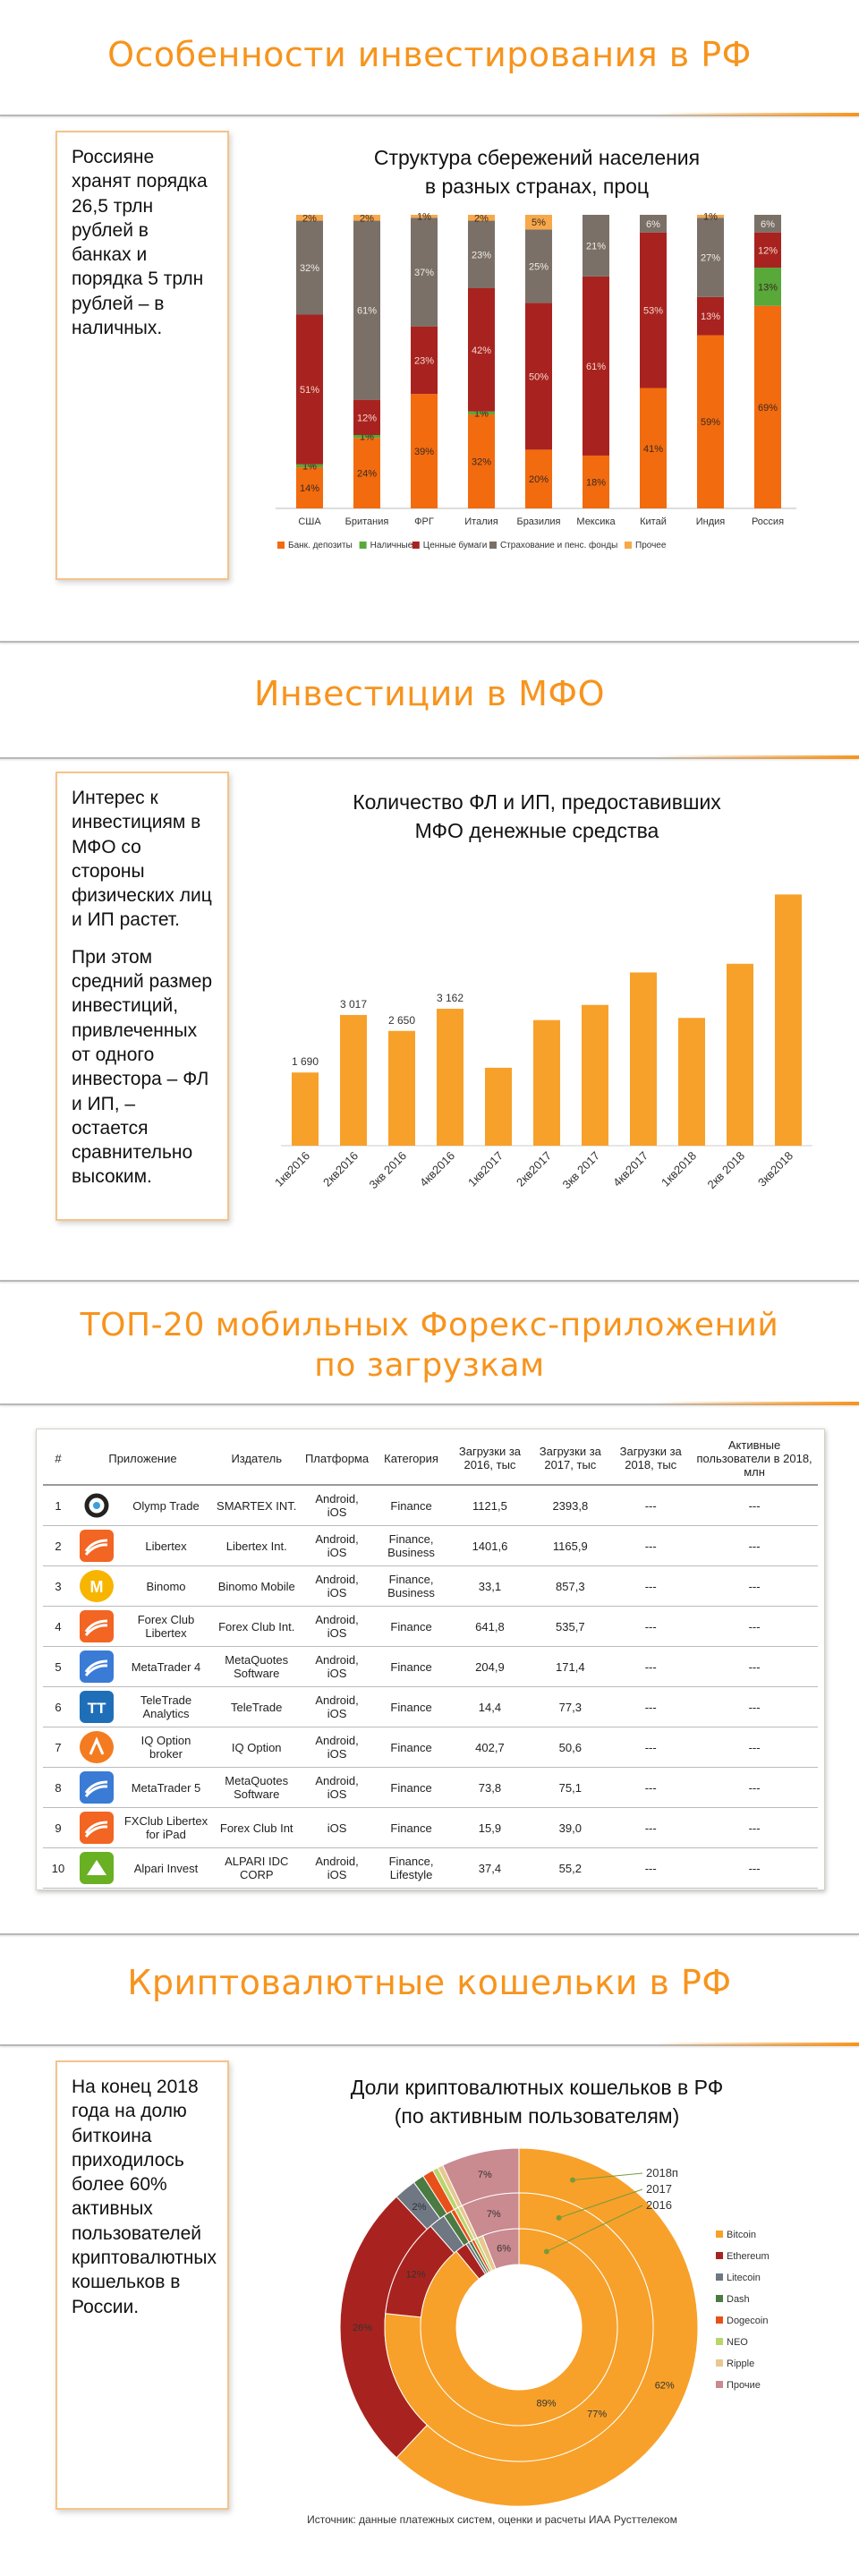 Image resolution: width=859 pixels, height=2576 pixels. I want to click on data-label: 3 162, so click(450, 998).